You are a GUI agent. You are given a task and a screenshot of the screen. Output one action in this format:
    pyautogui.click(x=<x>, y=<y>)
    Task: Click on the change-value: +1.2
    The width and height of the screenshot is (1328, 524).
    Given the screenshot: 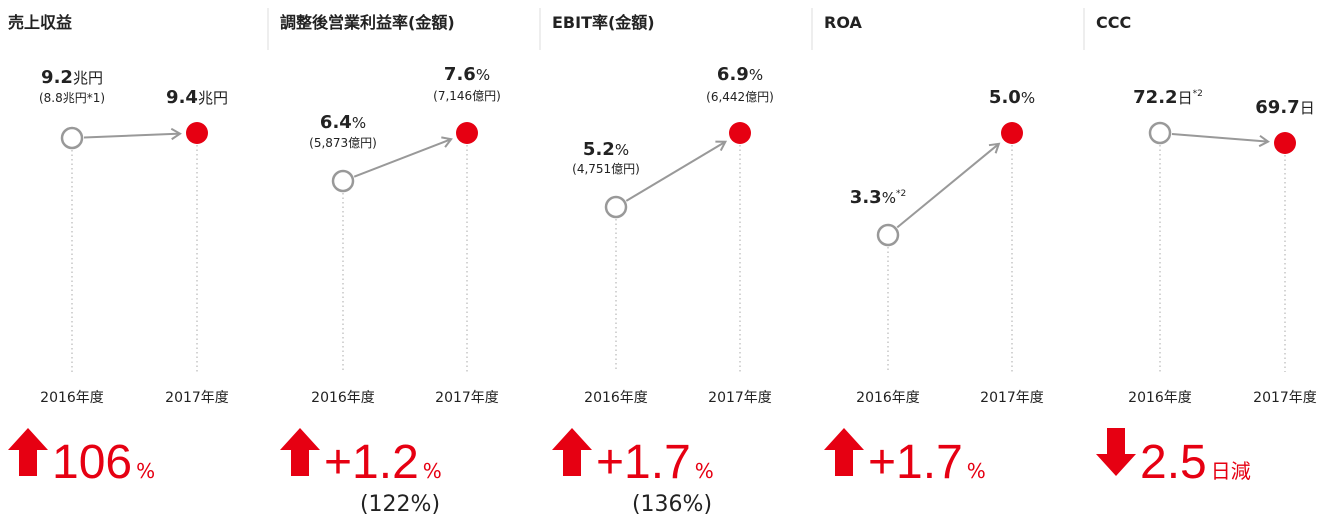 What is the action you would take?
    pyautogui.click(x=371, y=462)
    